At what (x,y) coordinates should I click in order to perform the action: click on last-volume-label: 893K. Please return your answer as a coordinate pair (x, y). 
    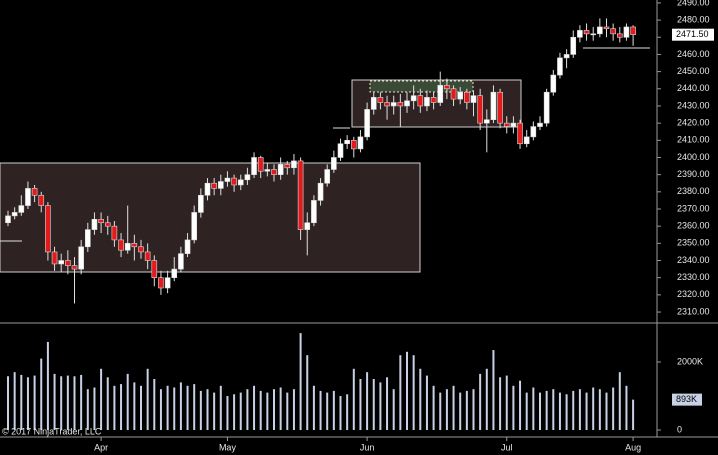
    Looking at the image, I should click on (686, 399).